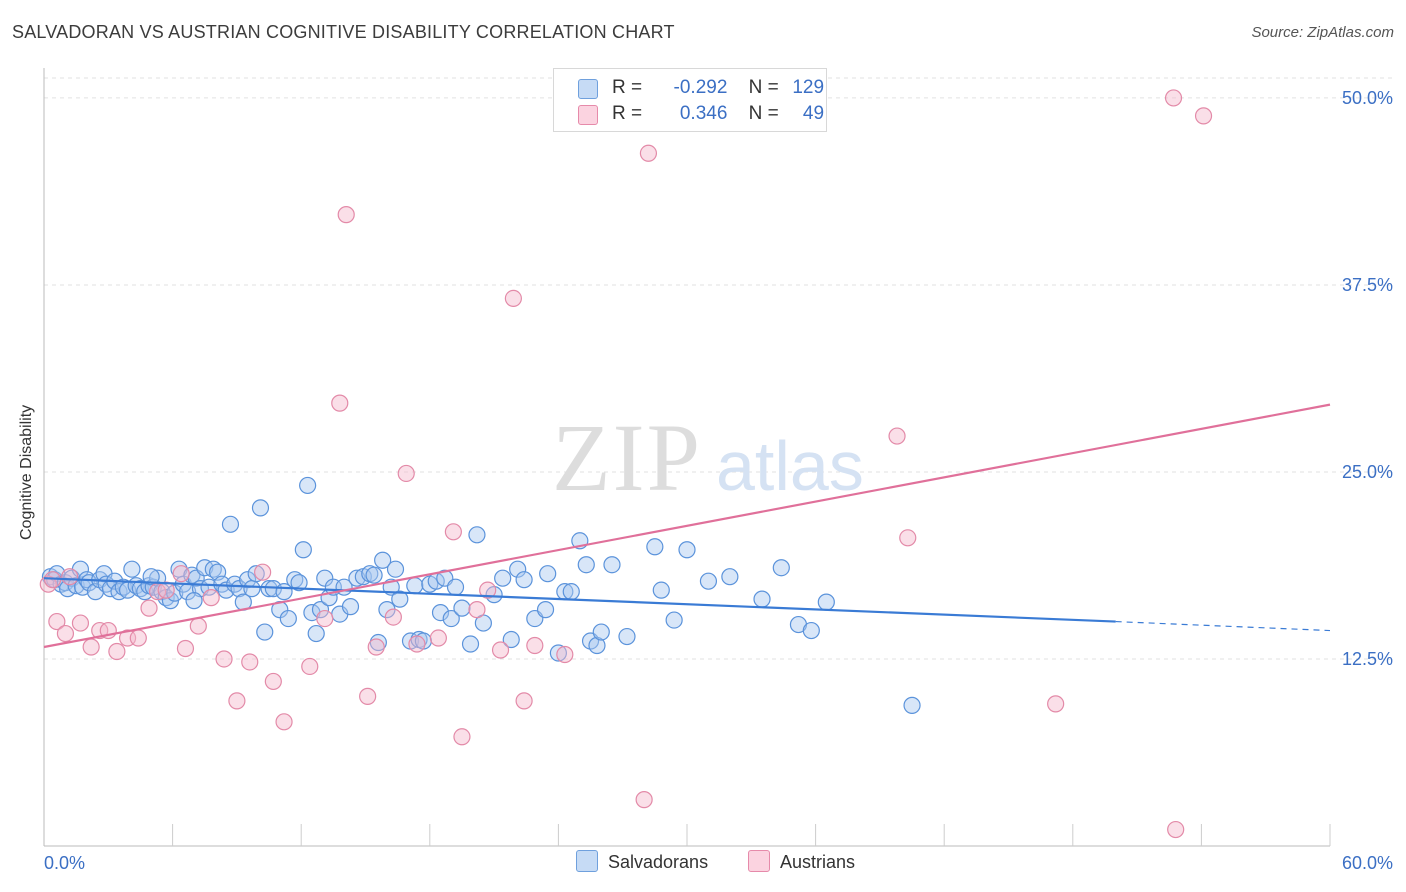  What do you see at coordinates (642, 862) in the screenshot?
I see `bottom-legend-salvadorans: Salvadorans` at bounding box center [642, 862].